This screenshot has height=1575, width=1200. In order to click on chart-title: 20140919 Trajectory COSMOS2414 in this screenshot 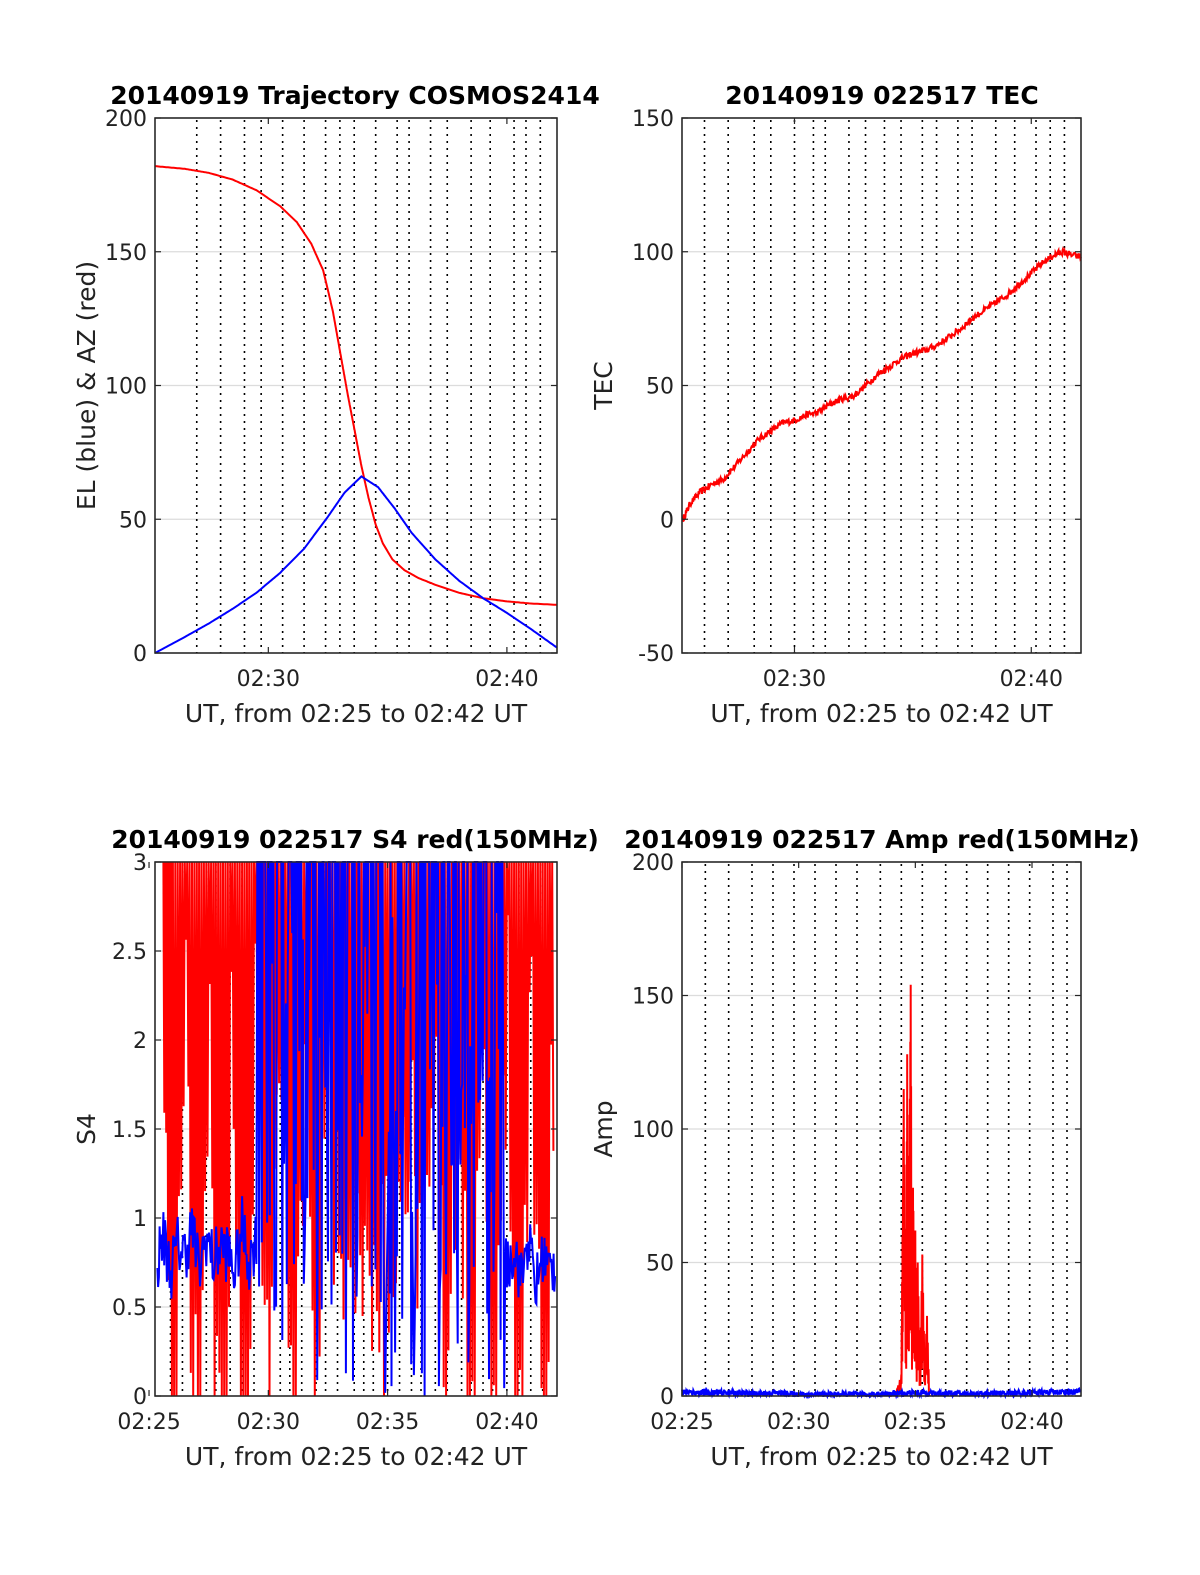, I will do `click(355, 95)`.